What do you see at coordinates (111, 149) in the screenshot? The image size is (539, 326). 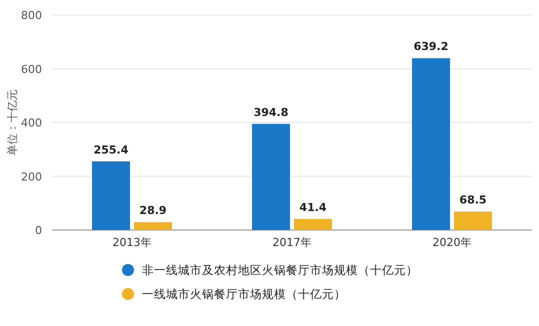 I see `data-label: 255.4` at bounding box center [111, 149].